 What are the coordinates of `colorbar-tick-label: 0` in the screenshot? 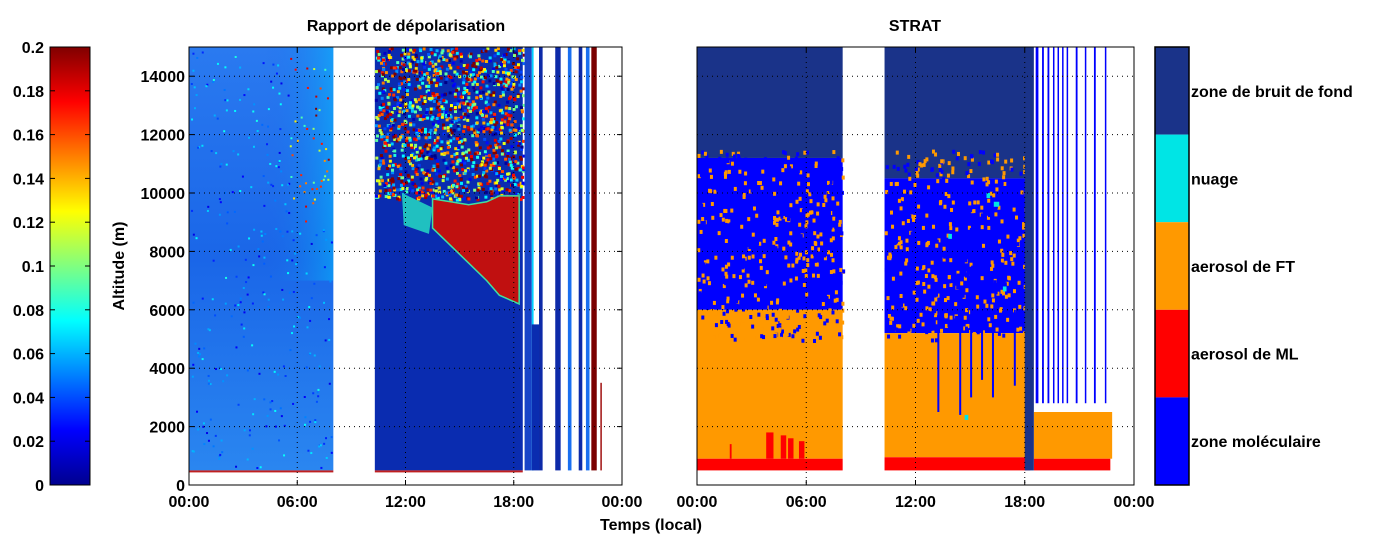 It's located at (39, 486).